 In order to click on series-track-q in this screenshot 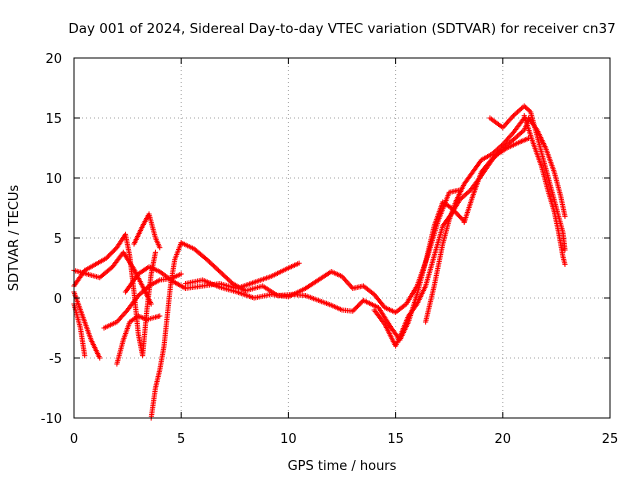, I will do `click(546, 167)`.